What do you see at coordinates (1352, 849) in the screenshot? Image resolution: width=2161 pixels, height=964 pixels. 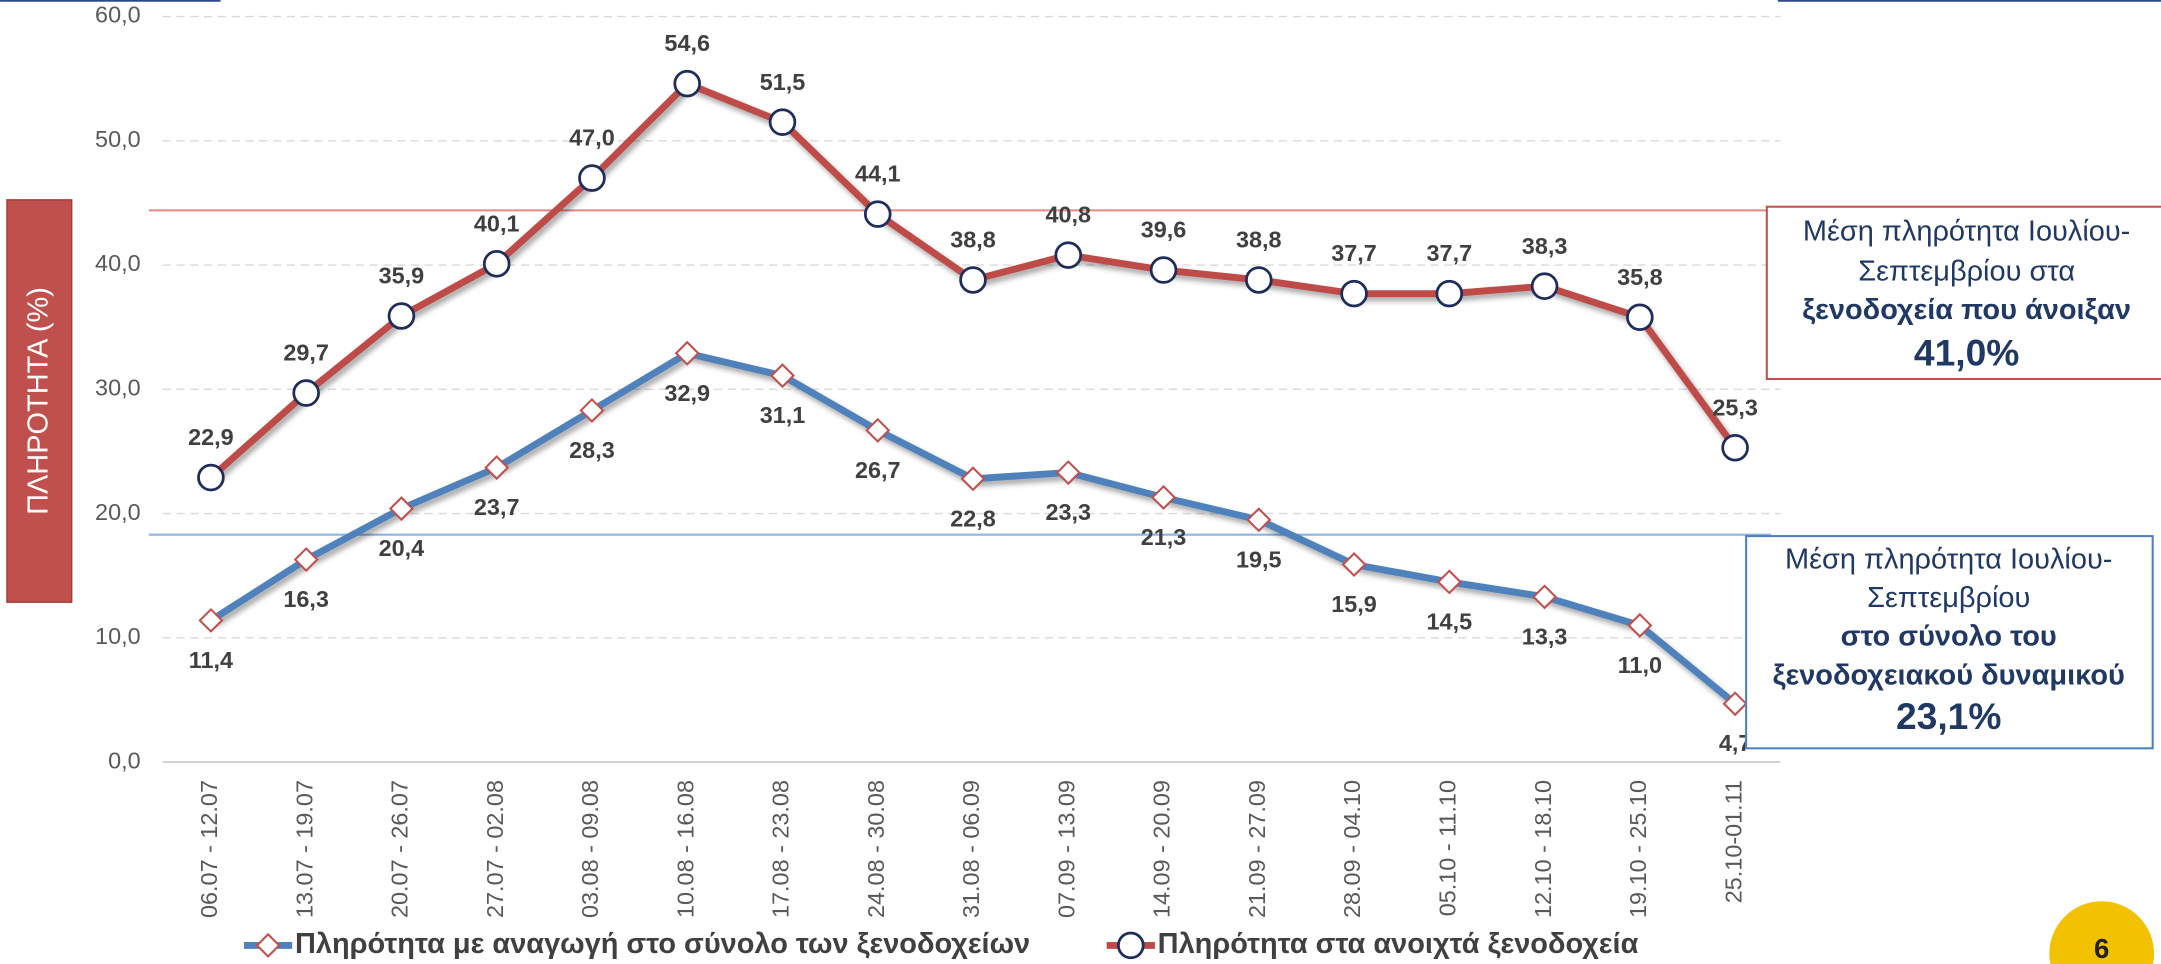 I see `x-tick-label: 28.09 - 04.10` at bounding box center [1352, 849].